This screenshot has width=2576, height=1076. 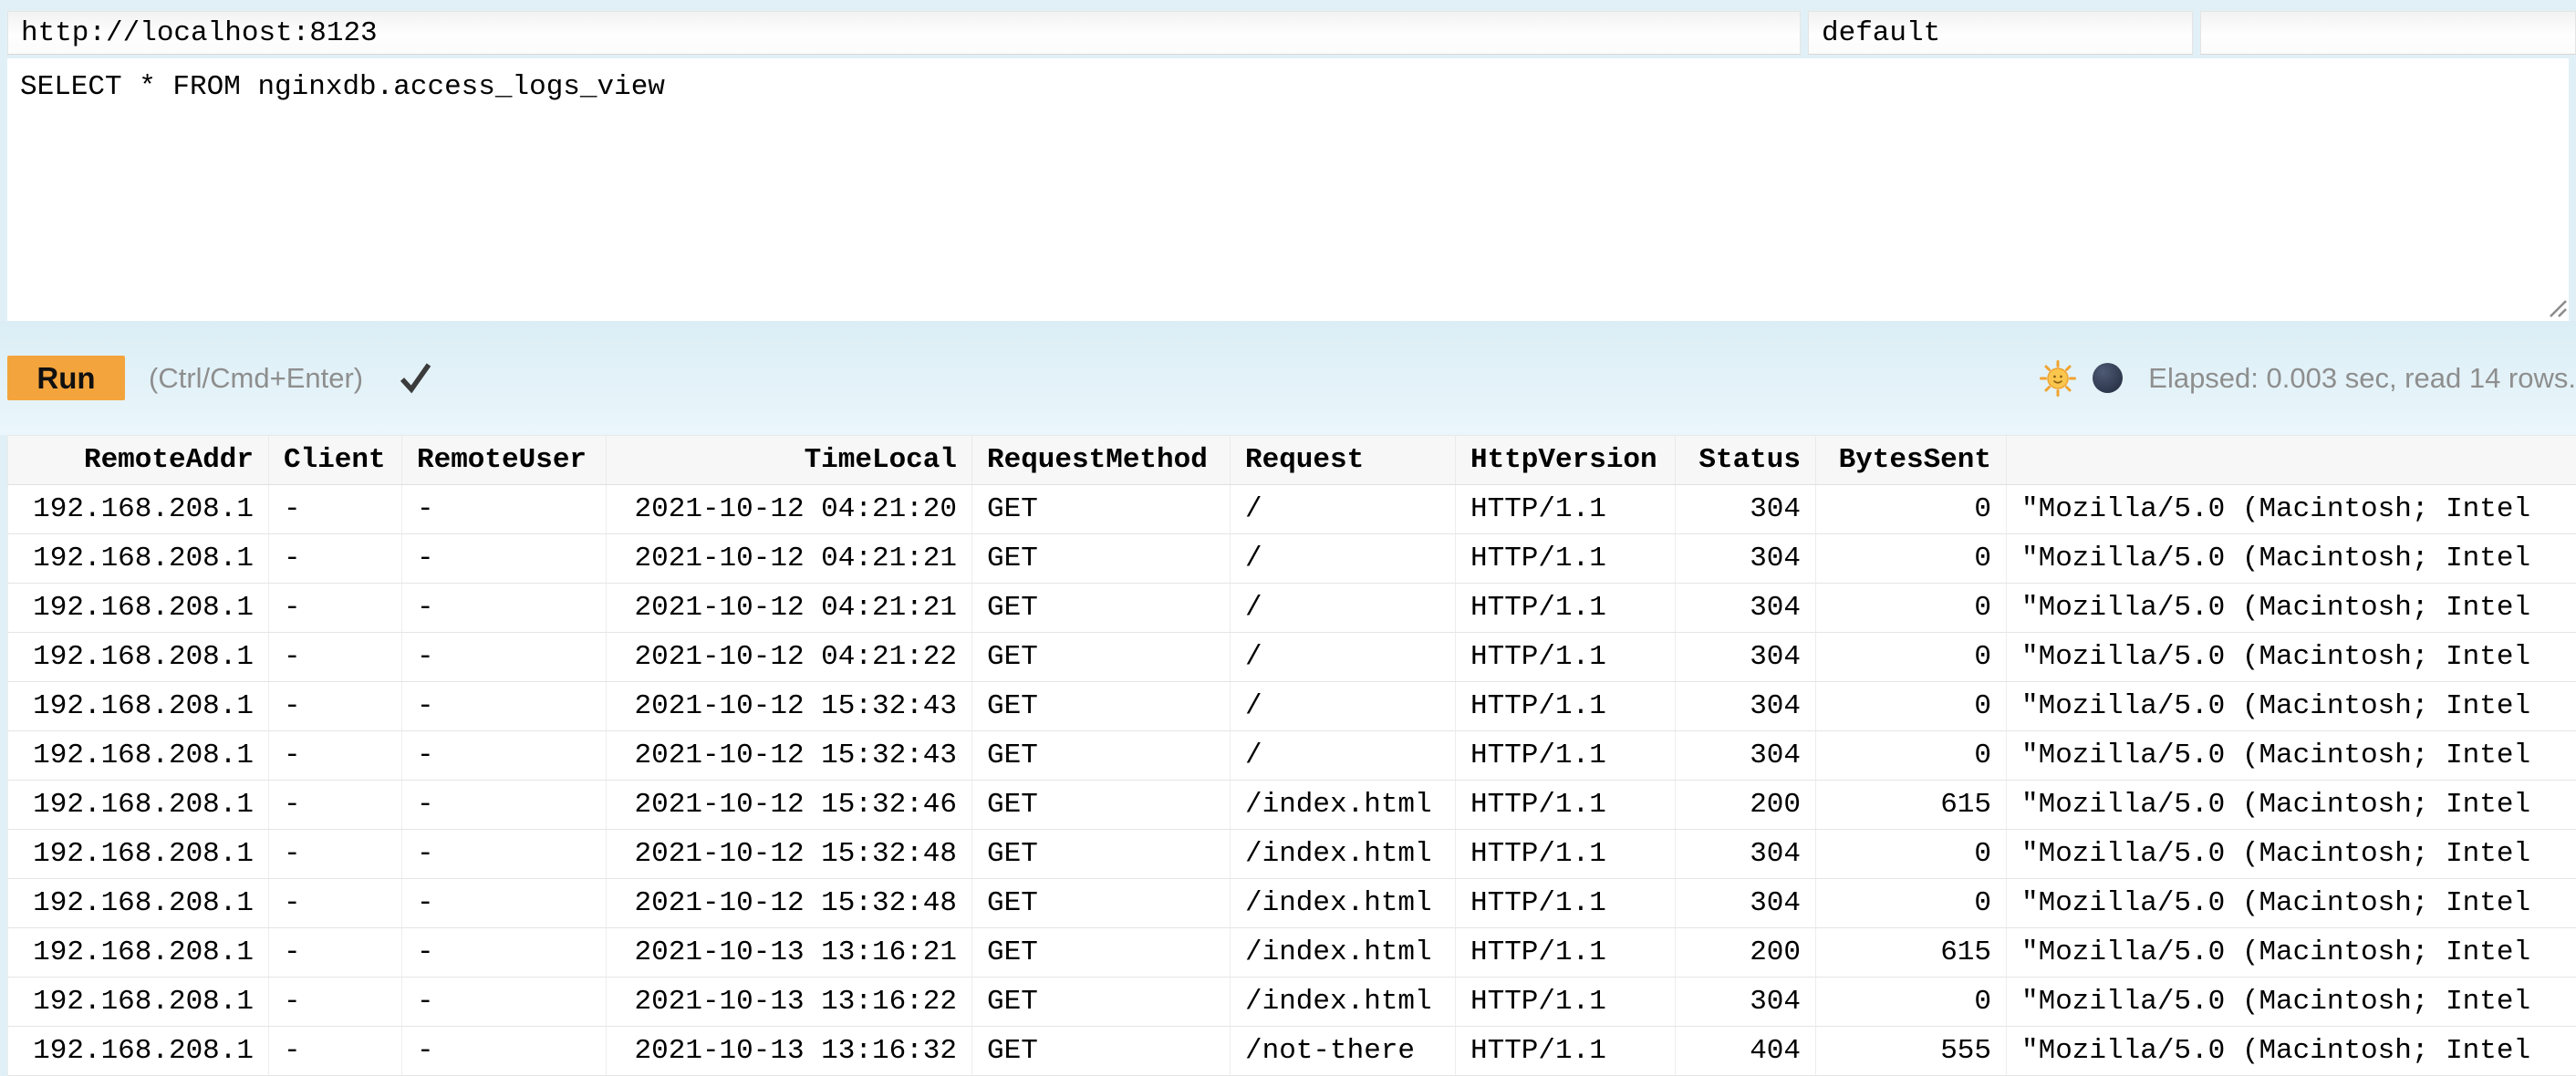 What do you see at coordinates (66, 378) in the screenshot?
I see `run-button: Run` at bounding box center [66, 378].